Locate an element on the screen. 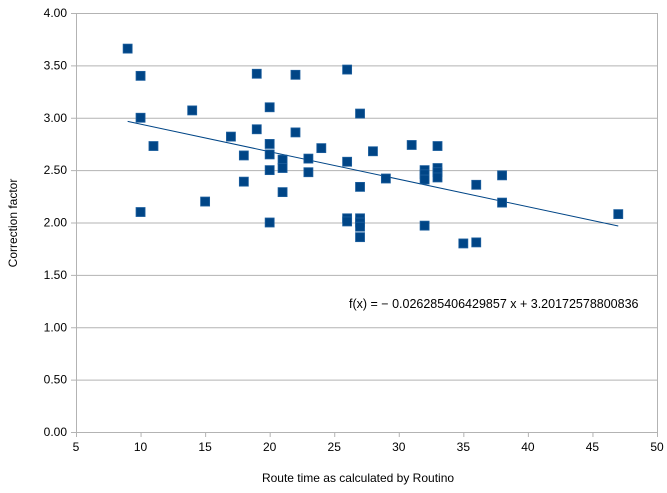 This screenshot has width=667, height=493. x-tick-label: 5 is located at coordinates (76, 447).